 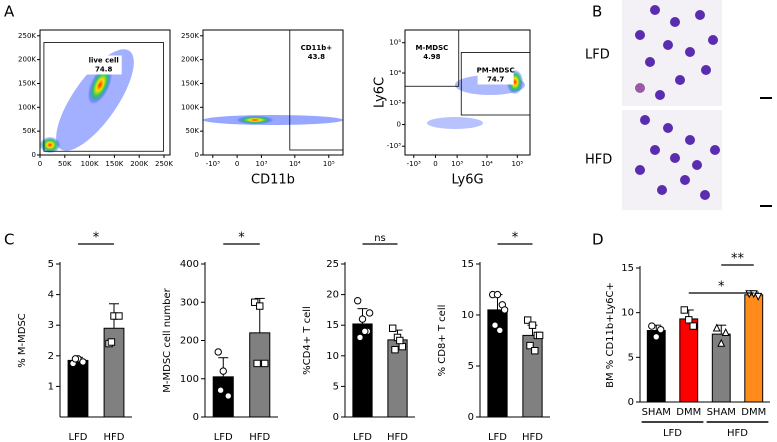 What do you see at coordinates (597, 12) in the screenshot?
I see `panel-label: B` at bounding box center [597, 12].